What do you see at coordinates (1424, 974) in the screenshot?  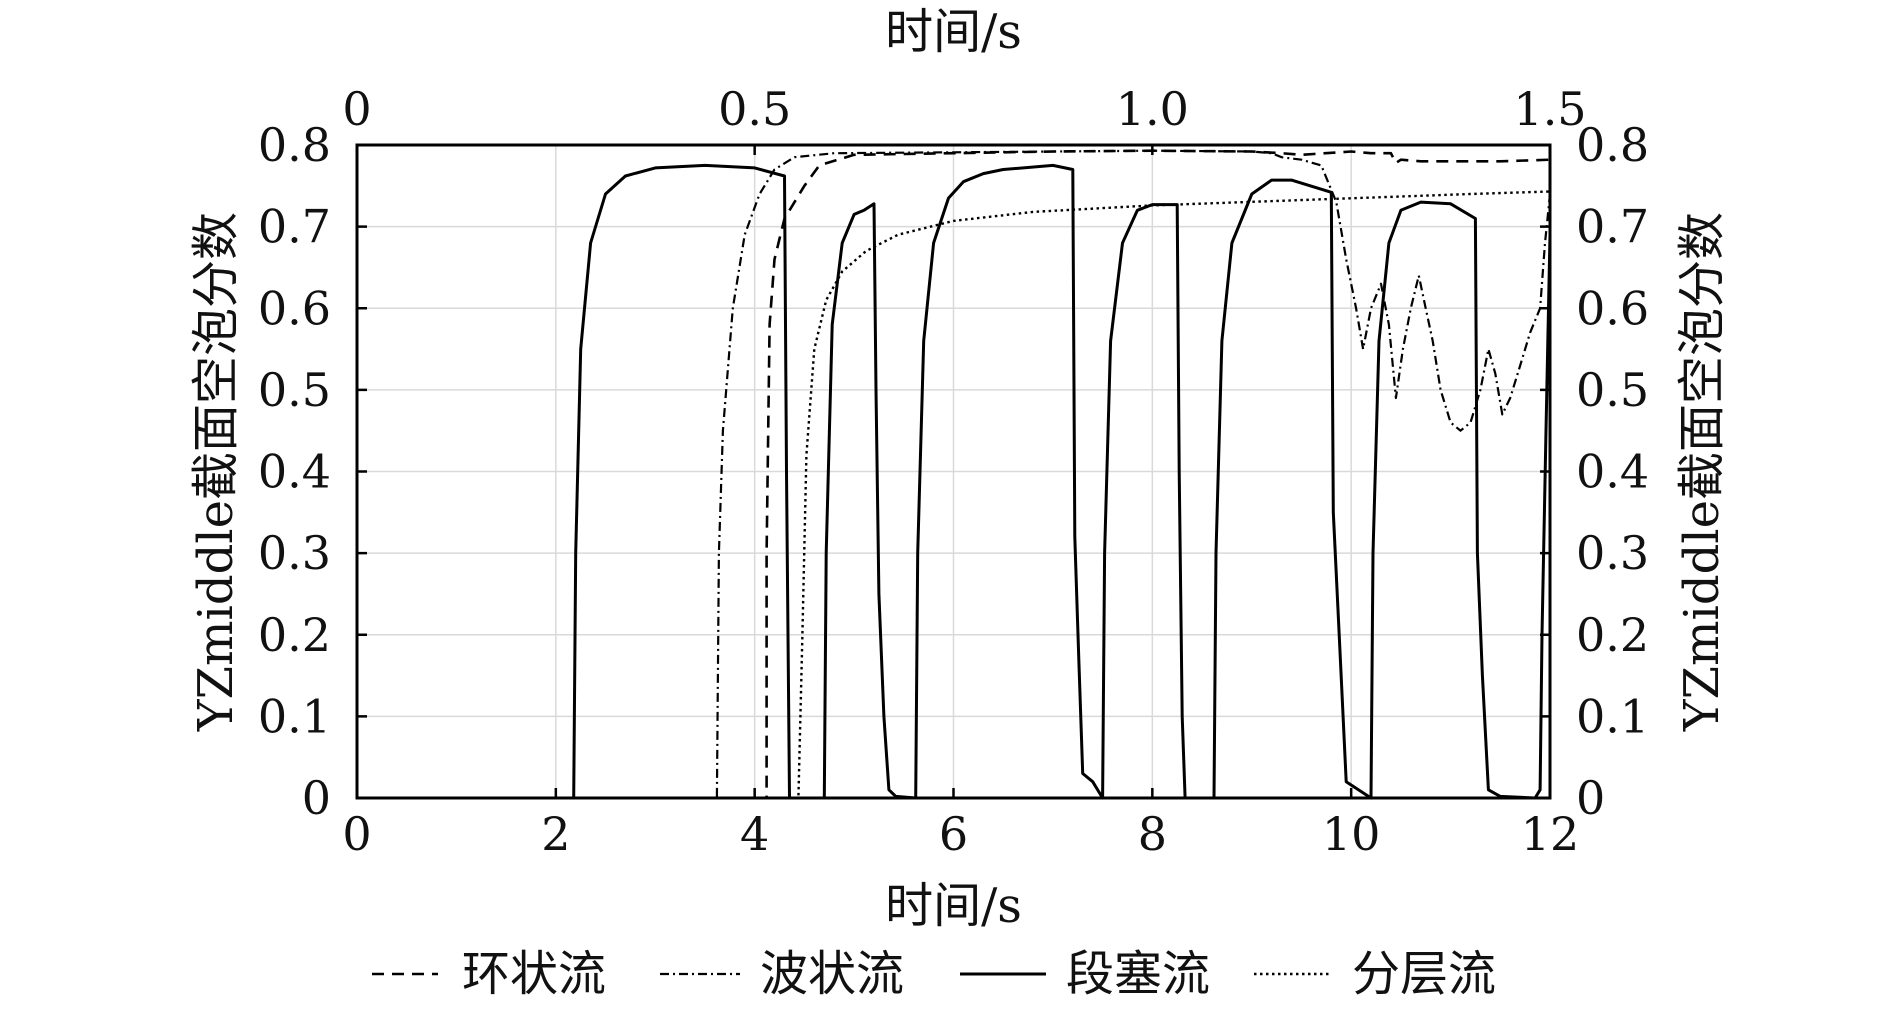 I see `legend-label-4: 分层流` at bounding box center [1424, 974].